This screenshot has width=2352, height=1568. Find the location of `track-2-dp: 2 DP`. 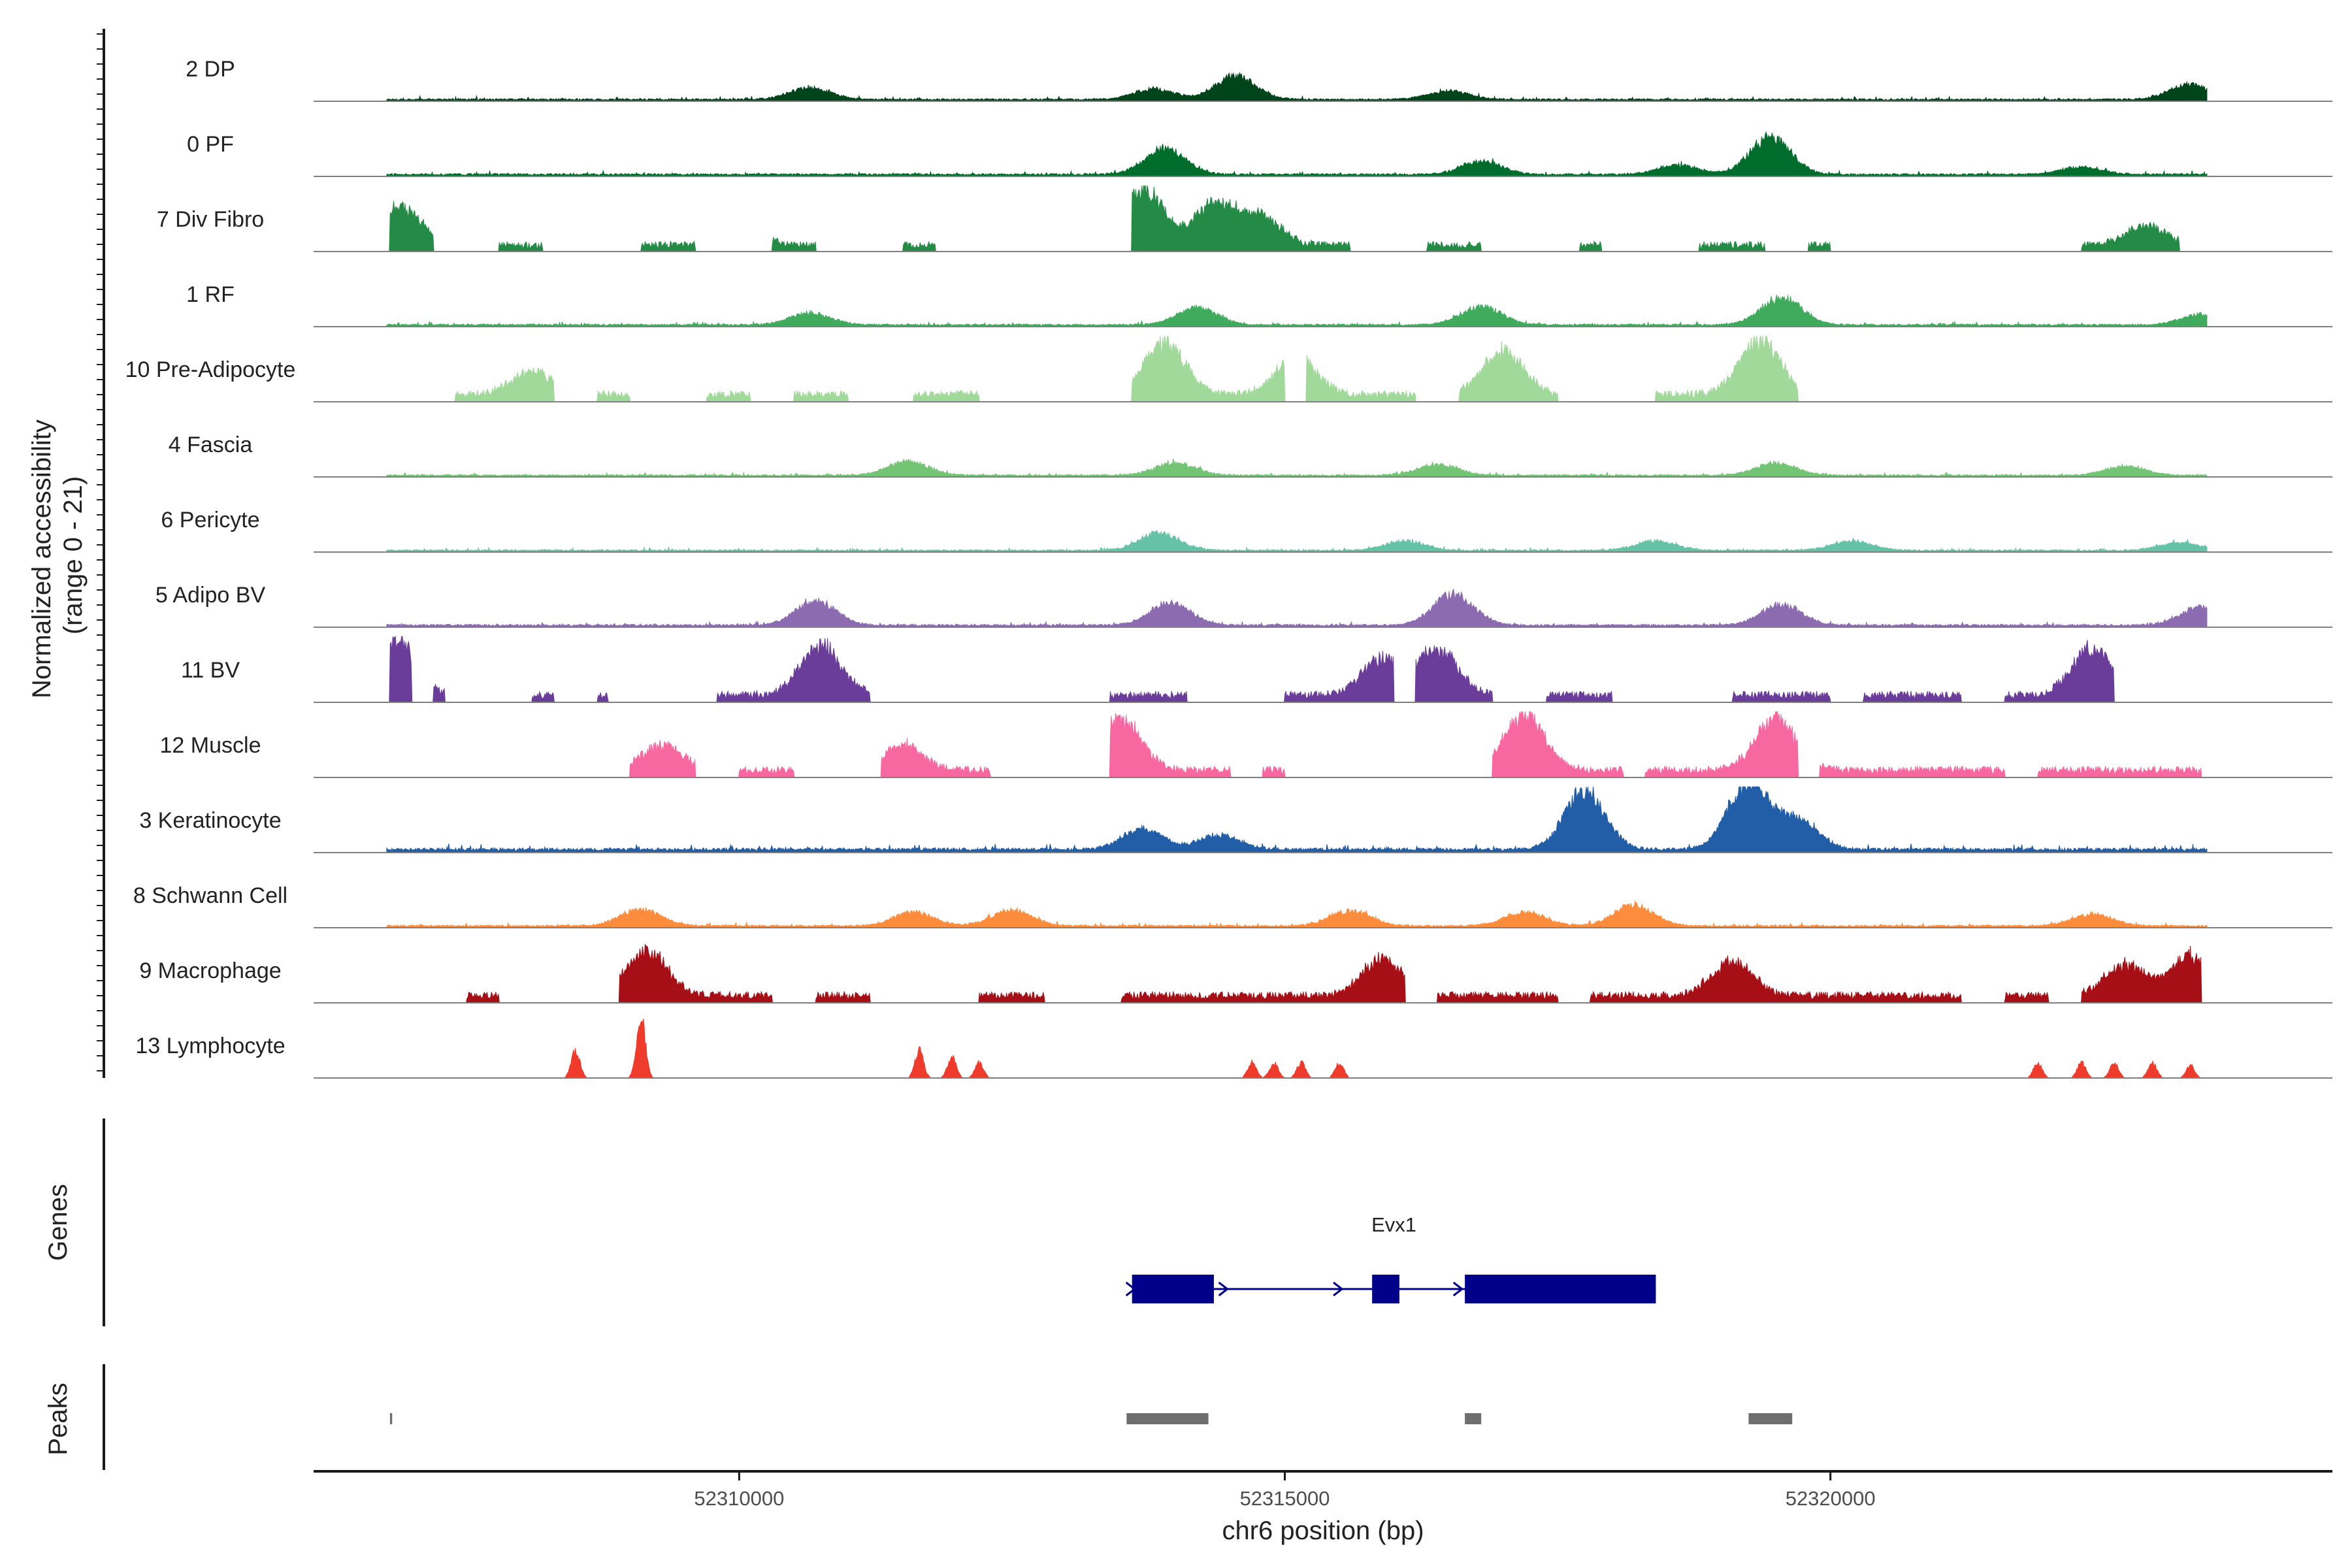

track-2-dp: 2 DP is located at coordinates (1259, 79).